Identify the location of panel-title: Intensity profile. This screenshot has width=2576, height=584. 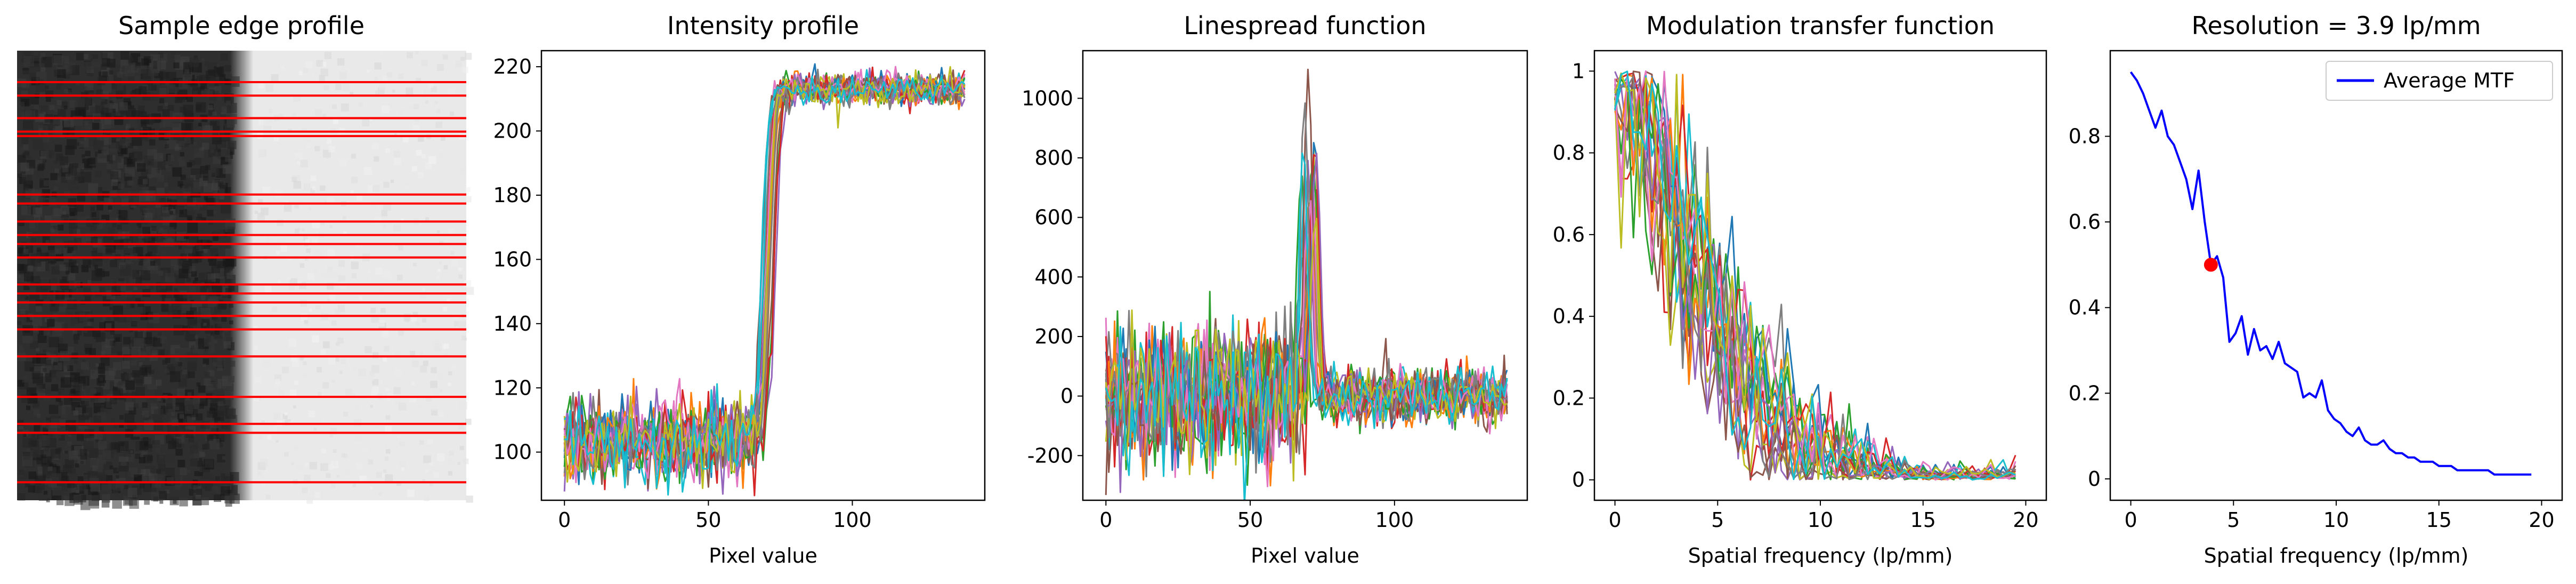
(763, 25).